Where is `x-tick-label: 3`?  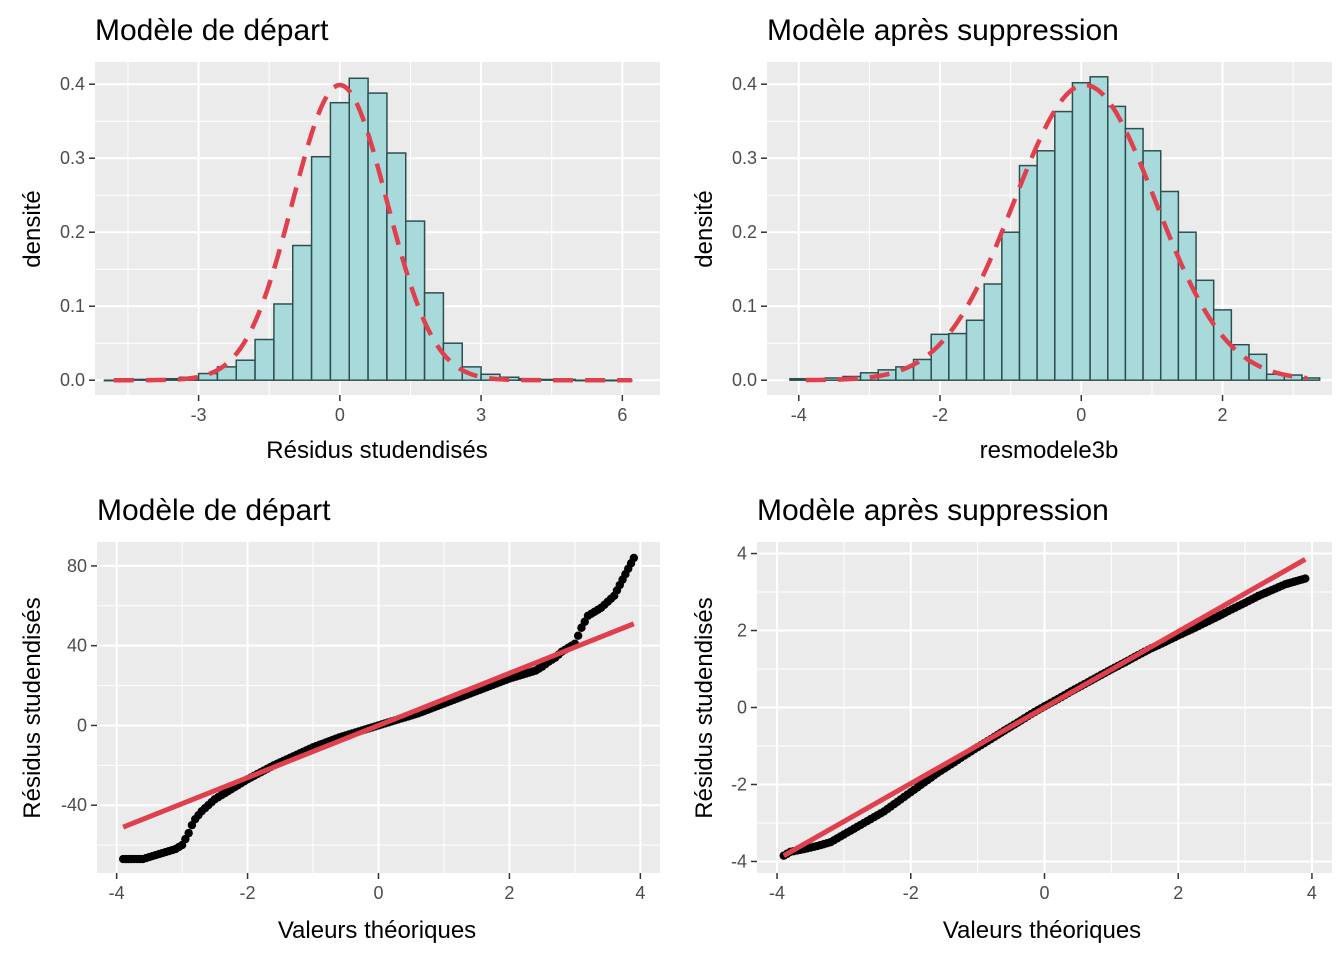 x-tick-label: 3 is located at coordinates (481, 415).